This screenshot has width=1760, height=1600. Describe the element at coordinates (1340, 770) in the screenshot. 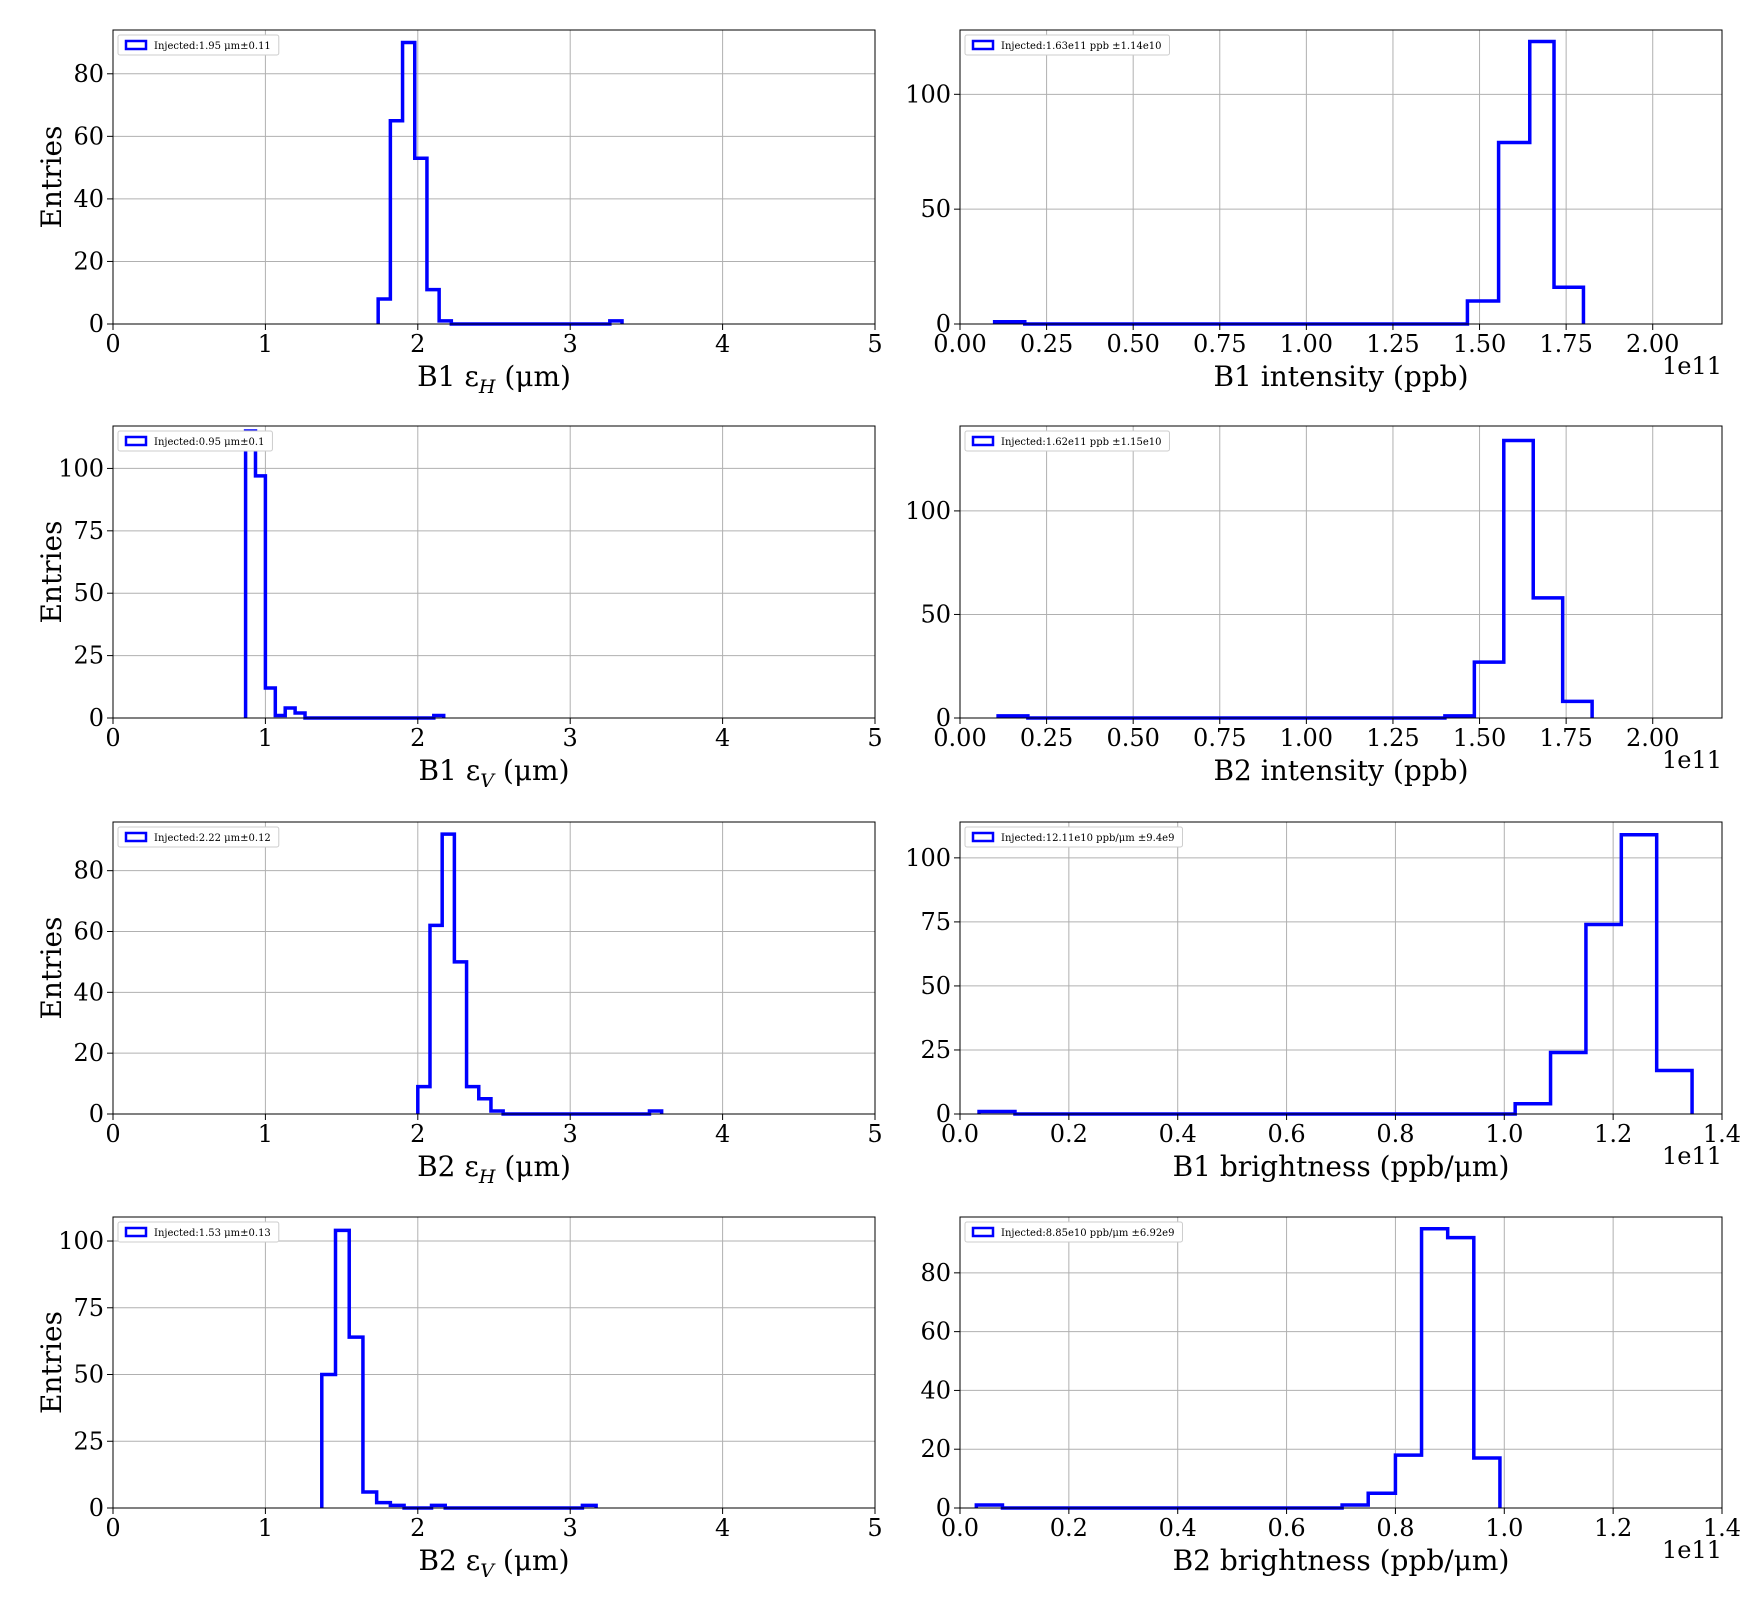

I see `x-axis-label-main: B2 intensity (ppb)` at that location.